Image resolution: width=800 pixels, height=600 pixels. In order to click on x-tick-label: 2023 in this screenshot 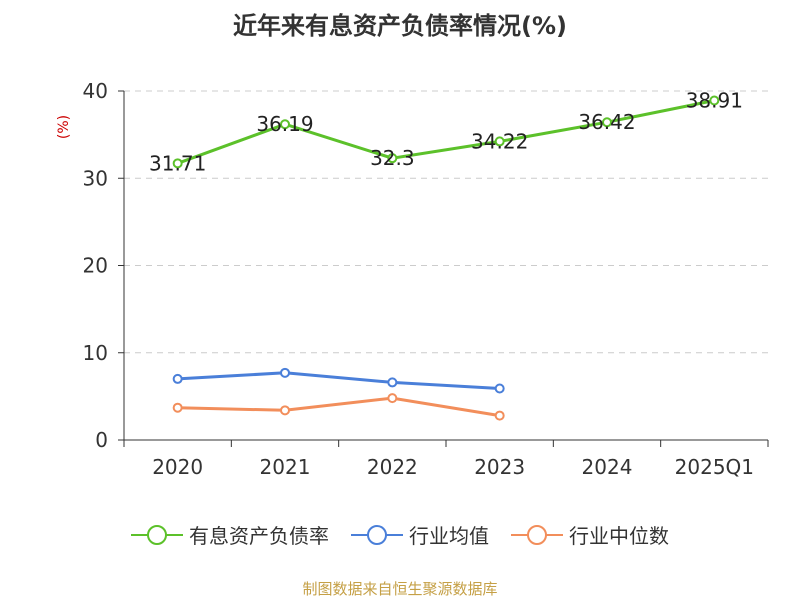, I will do `click(499, 467)`.